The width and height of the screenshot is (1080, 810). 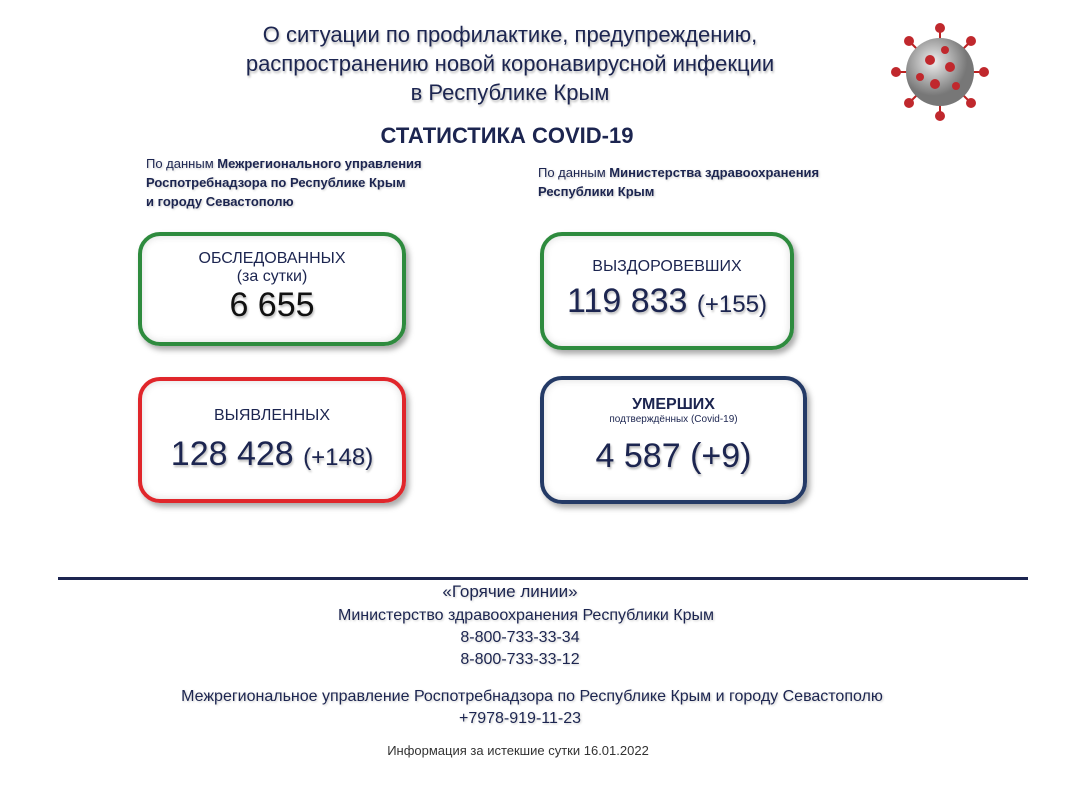 What do you see at coordinates (507, 135) in the screenshot?
I see `stats-heading: СТАТИСТИКА COVID-19` at bounding box center [507, 135].